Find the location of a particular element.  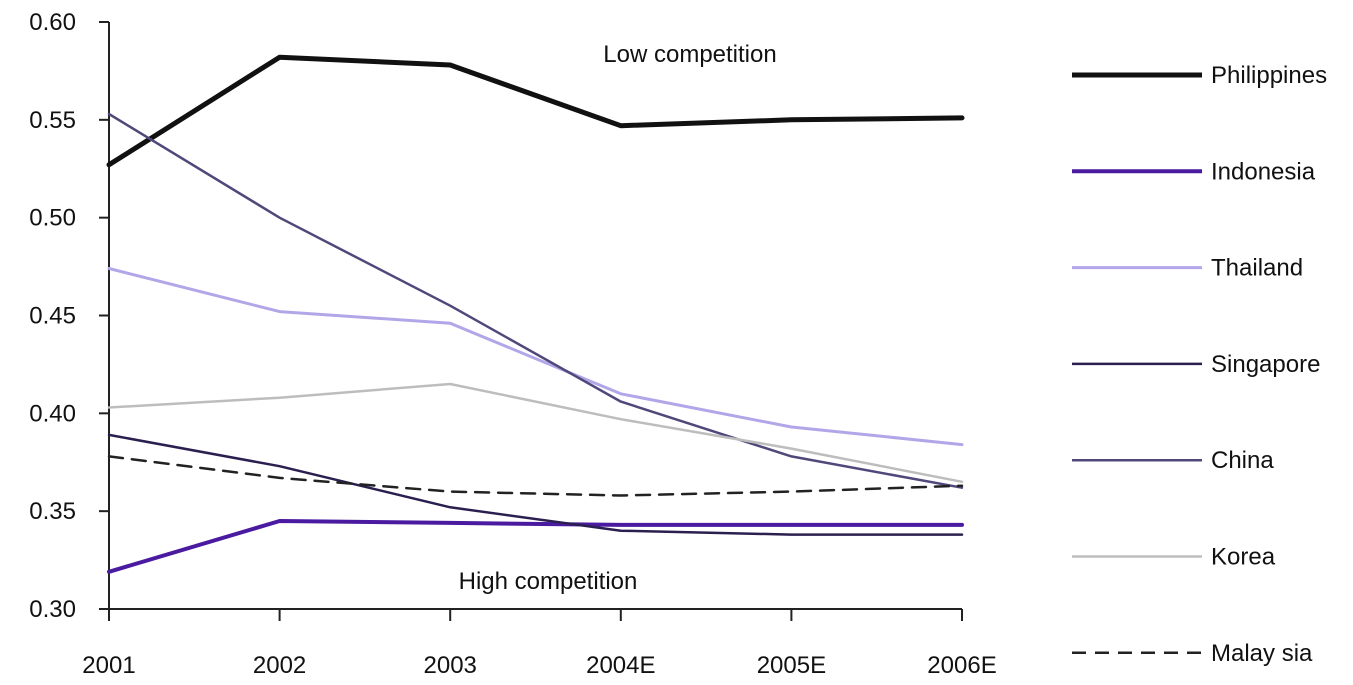

x-tick-label: 2006E is located at coordinates (961, 665).